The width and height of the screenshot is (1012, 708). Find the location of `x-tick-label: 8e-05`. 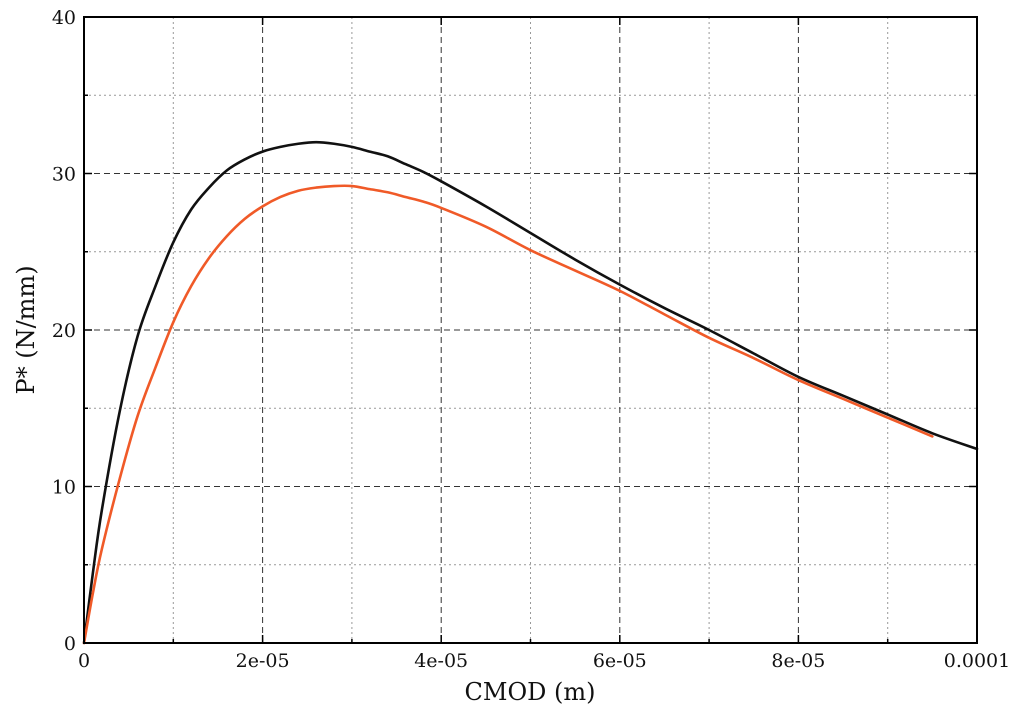

x-tick-label: 8e-05 is located at coordinates (798, 661).